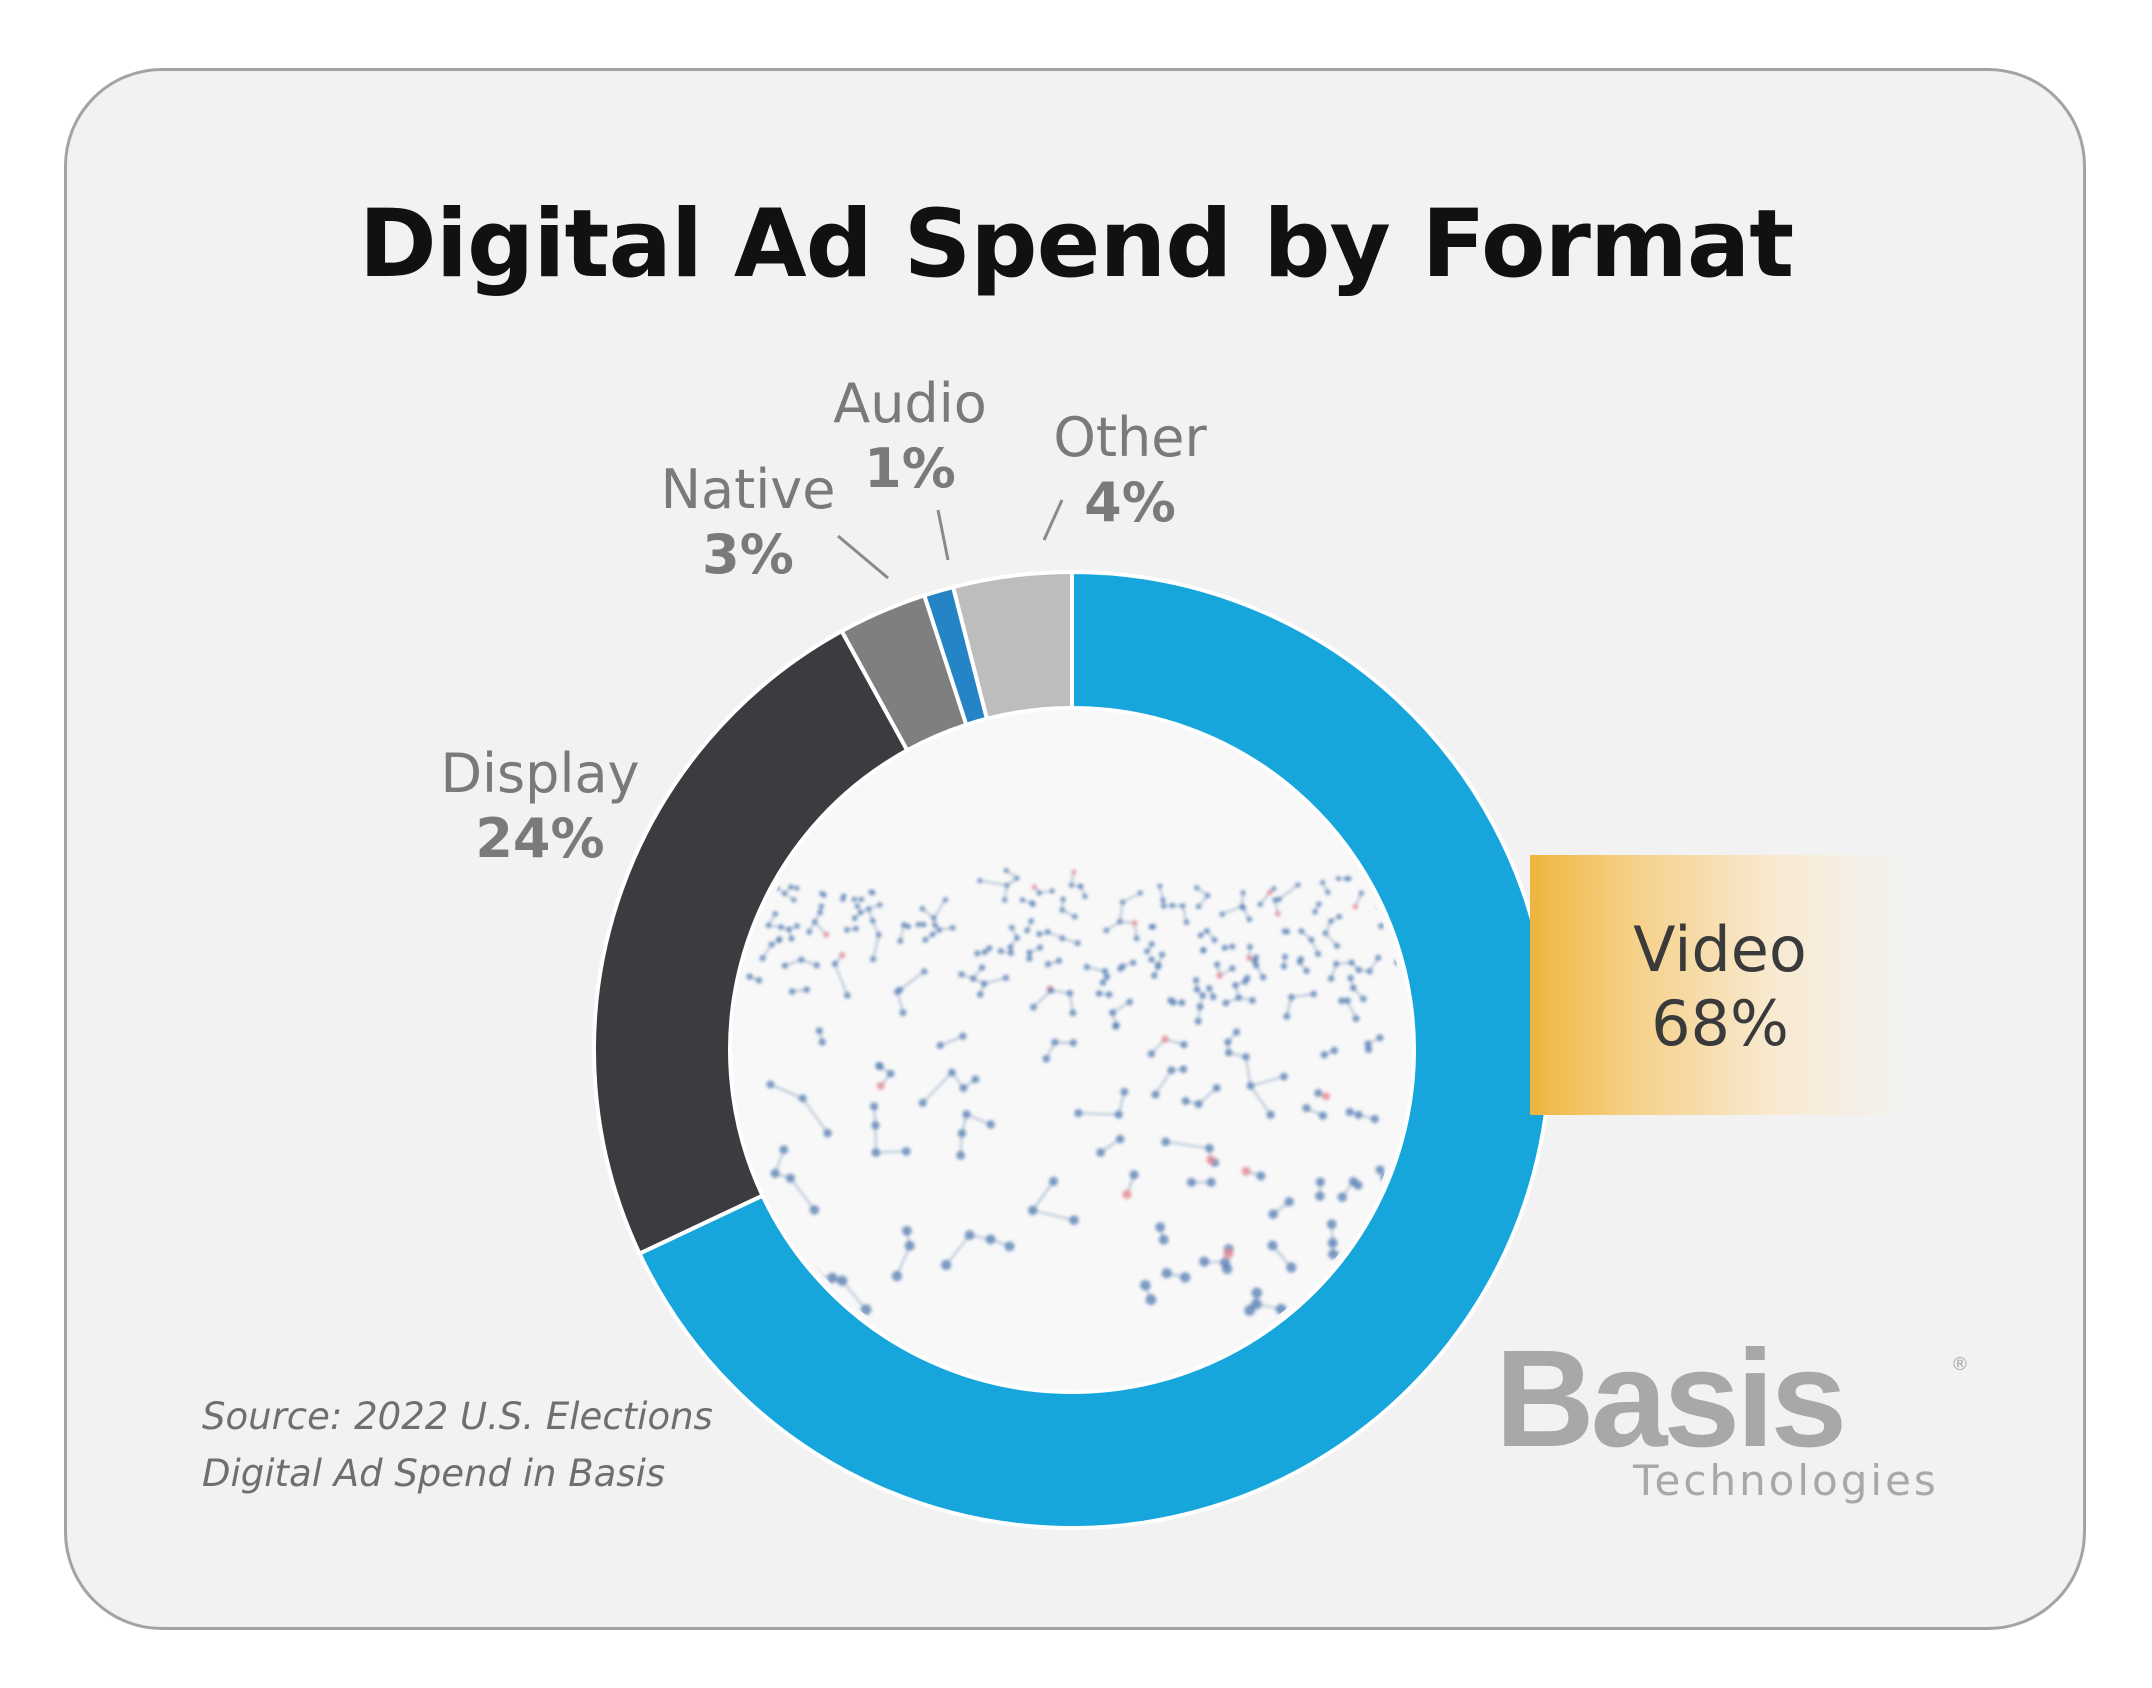 The width and height of the screenshot is (2152, 1688). Describe the element at coordinates (1960, 1364) in the screenshot. I see `registered-mark: ®` at that location.